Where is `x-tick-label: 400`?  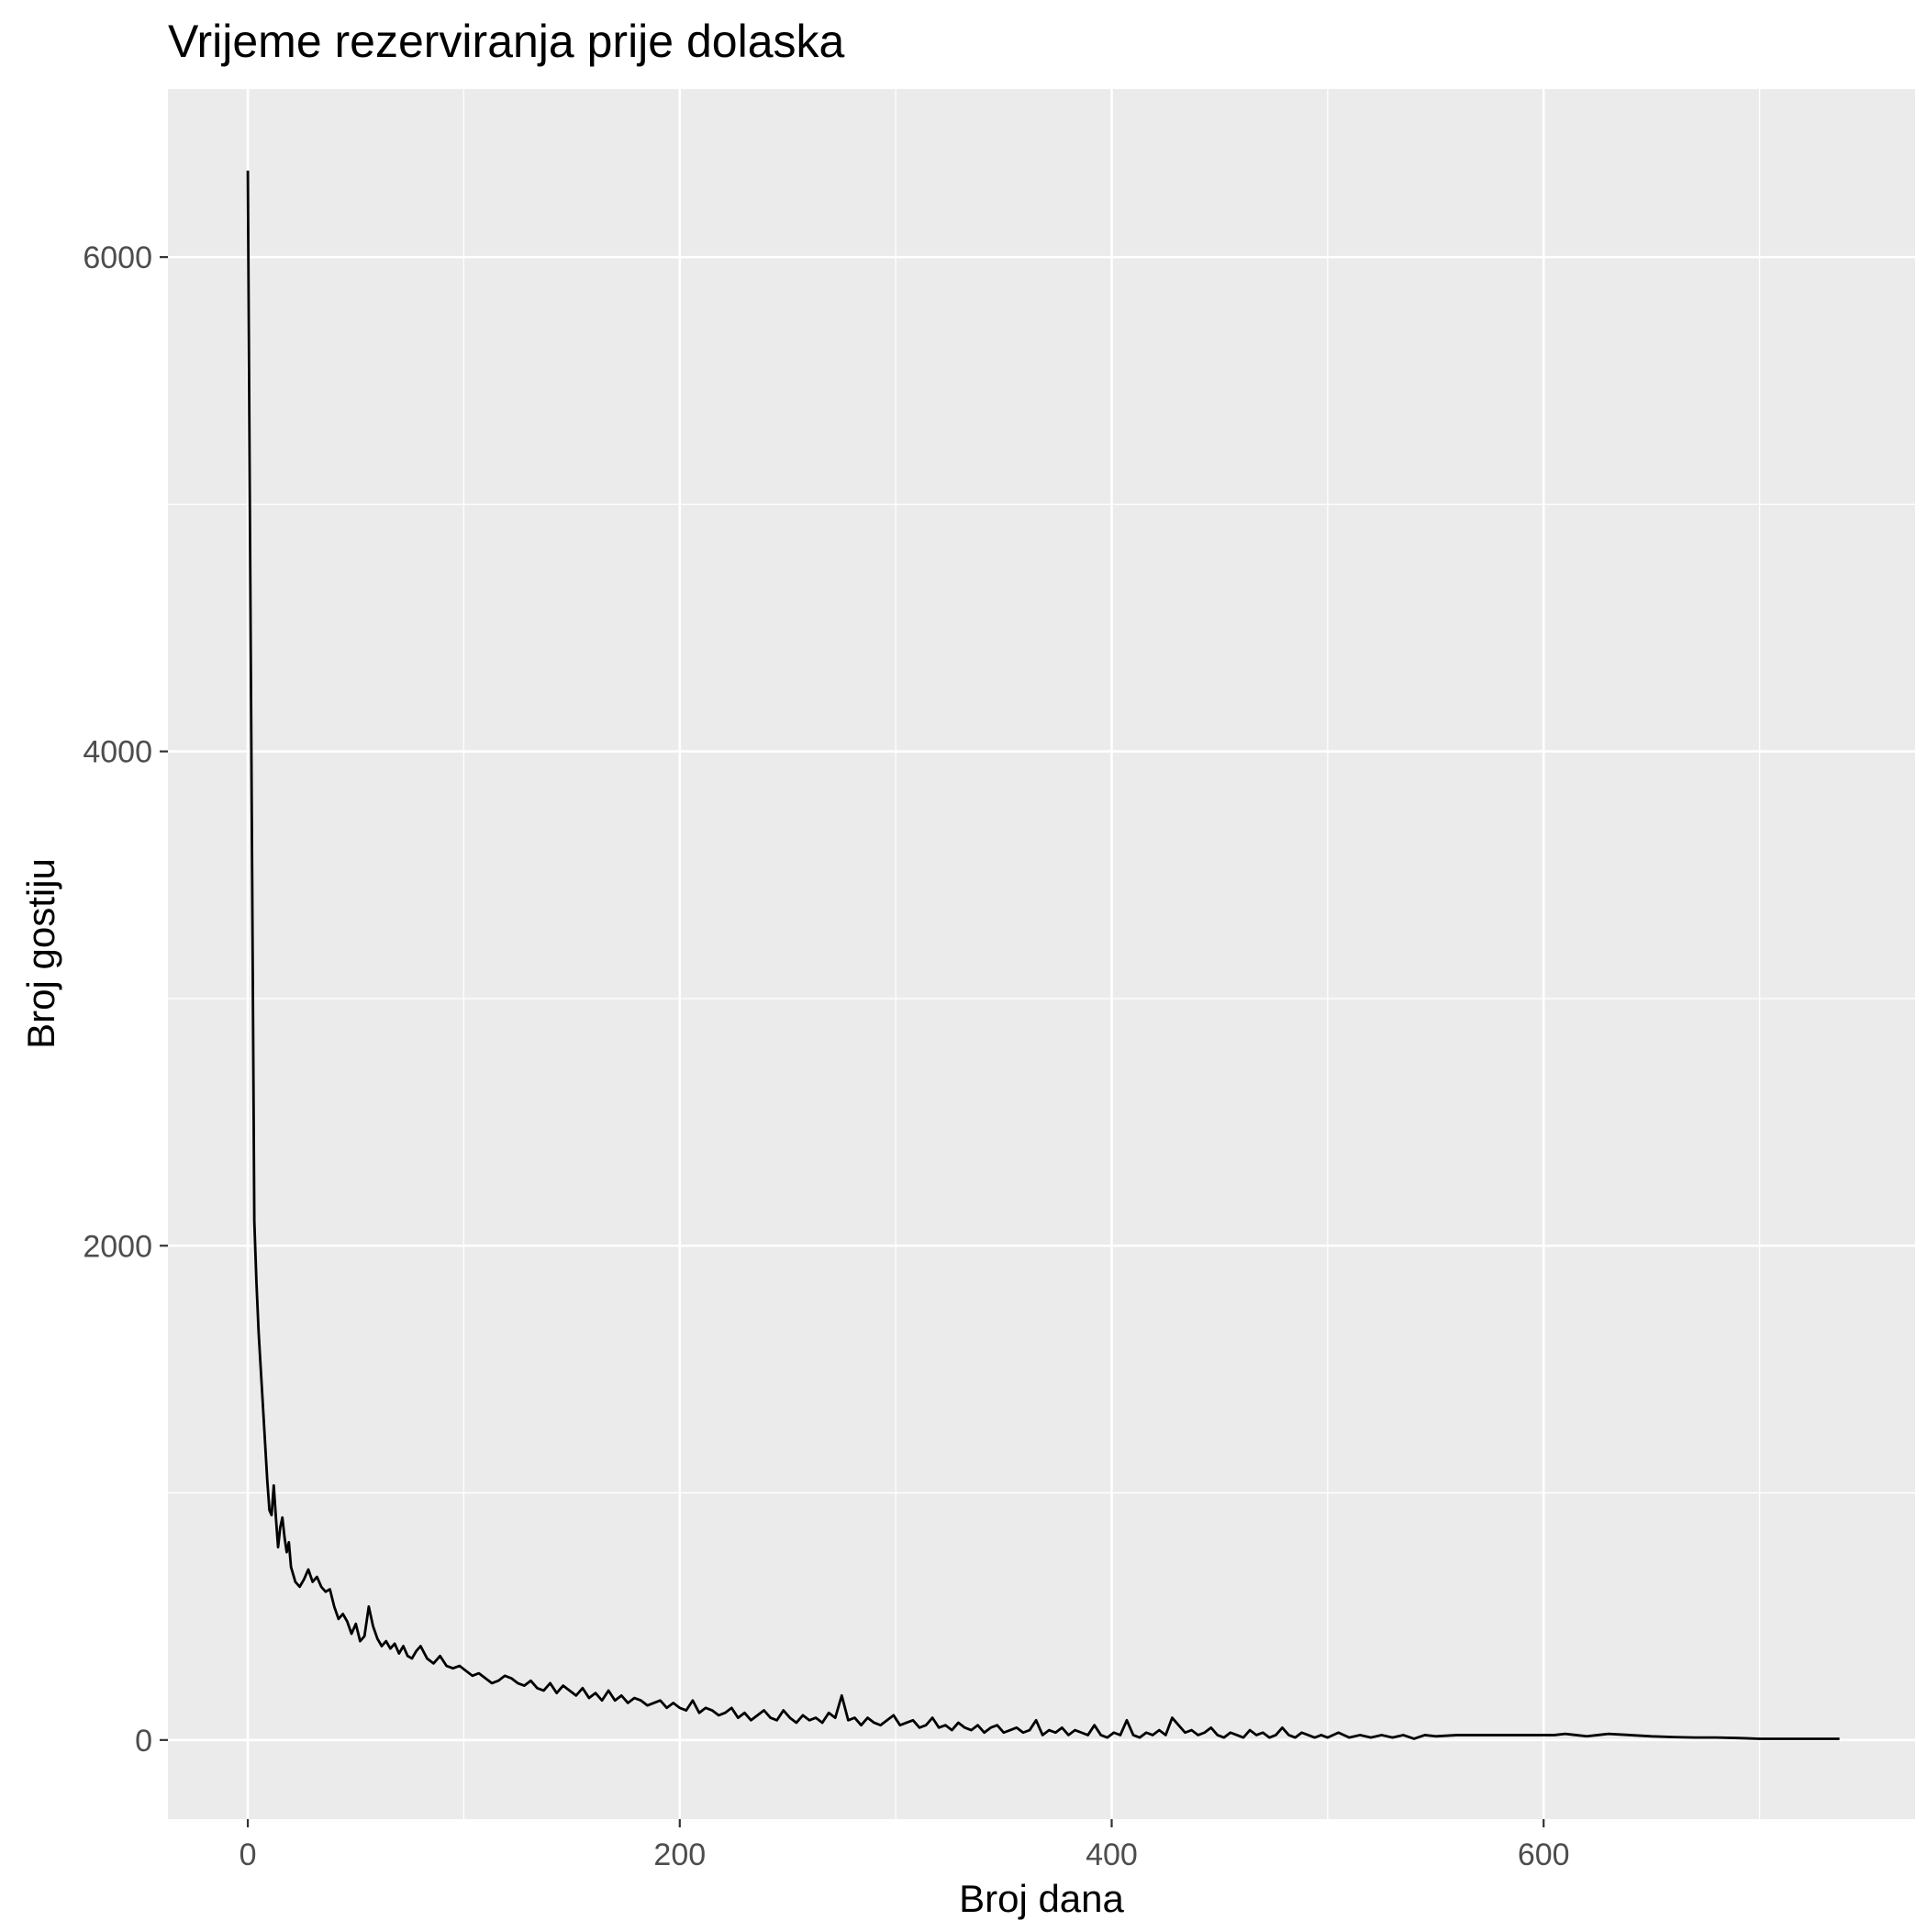
x-tick-label: 400 is located at coordinates (1112, 1854).